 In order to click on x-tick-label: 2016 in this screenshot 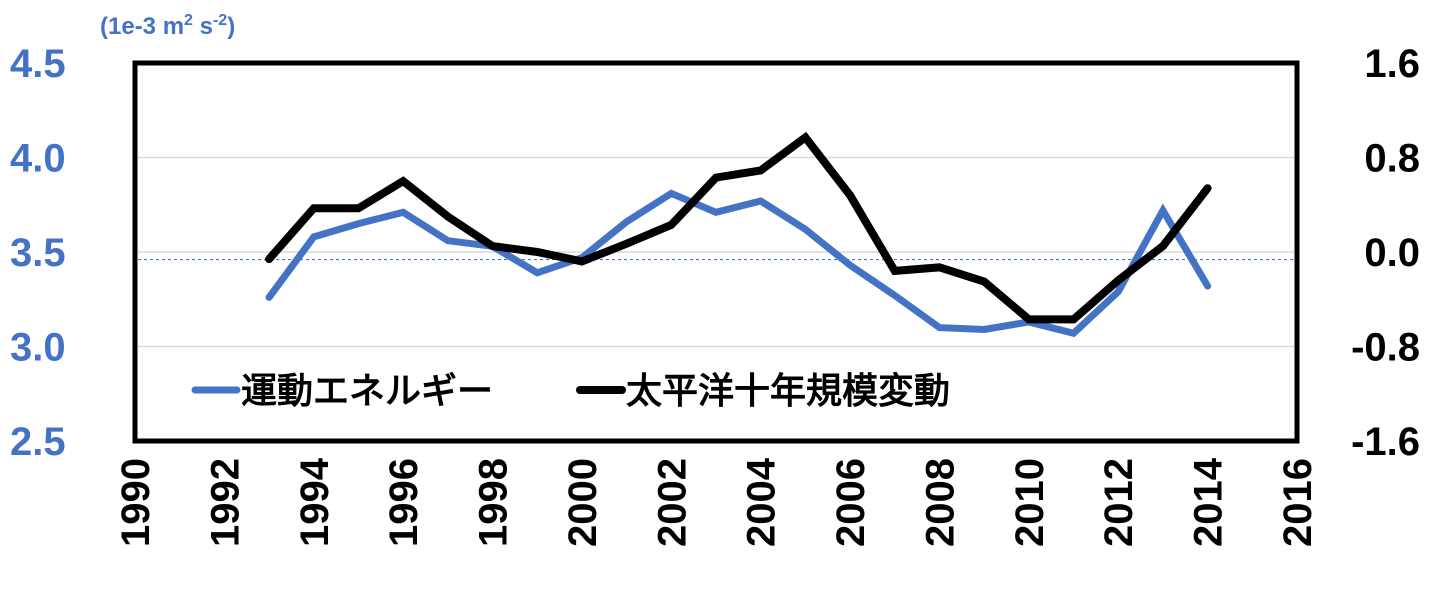, I will do `click(1298, 502)`.